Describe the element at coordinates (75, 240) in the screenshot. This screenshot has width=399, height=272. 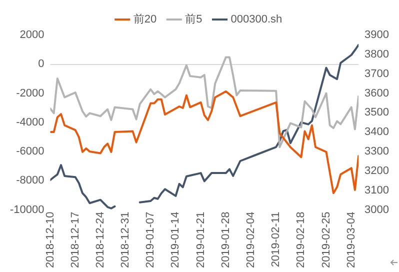
I see `x-tick-label: 2018-12-17` at that location.